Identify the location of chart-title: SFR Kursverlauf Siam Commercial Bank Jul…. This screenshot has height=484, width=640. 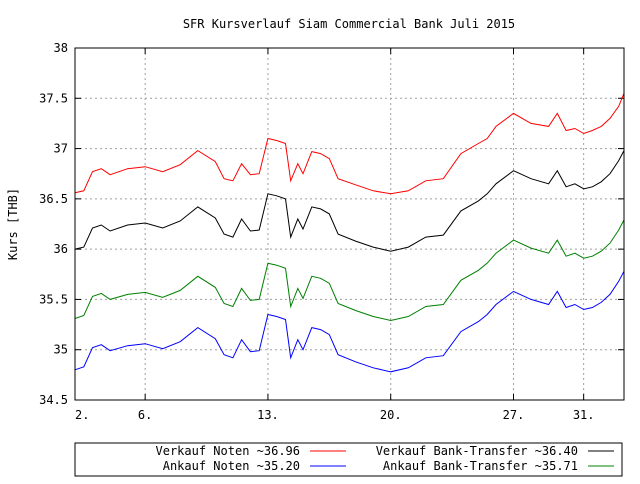
(349, 24).